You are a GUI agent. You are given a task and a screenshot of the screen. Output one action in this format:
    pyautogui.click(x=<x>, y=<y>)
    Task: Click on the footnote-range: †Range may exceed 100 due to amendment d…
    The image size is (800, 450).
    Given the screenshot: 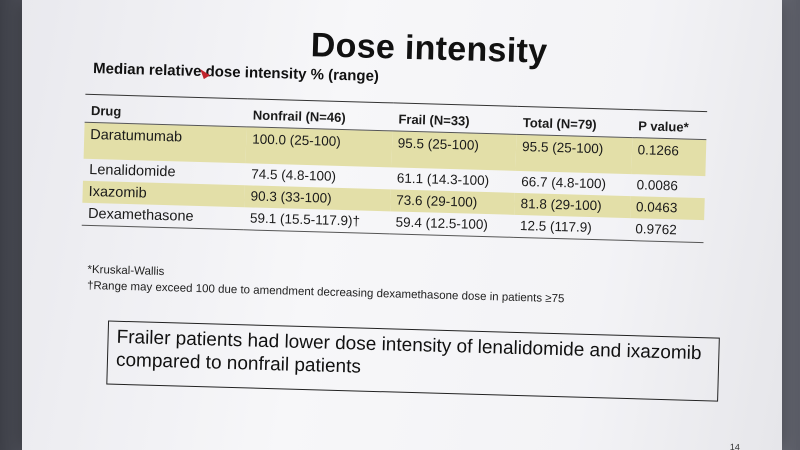 What is the action you would take?
    pyautogui.click(x=325, y=292)
    